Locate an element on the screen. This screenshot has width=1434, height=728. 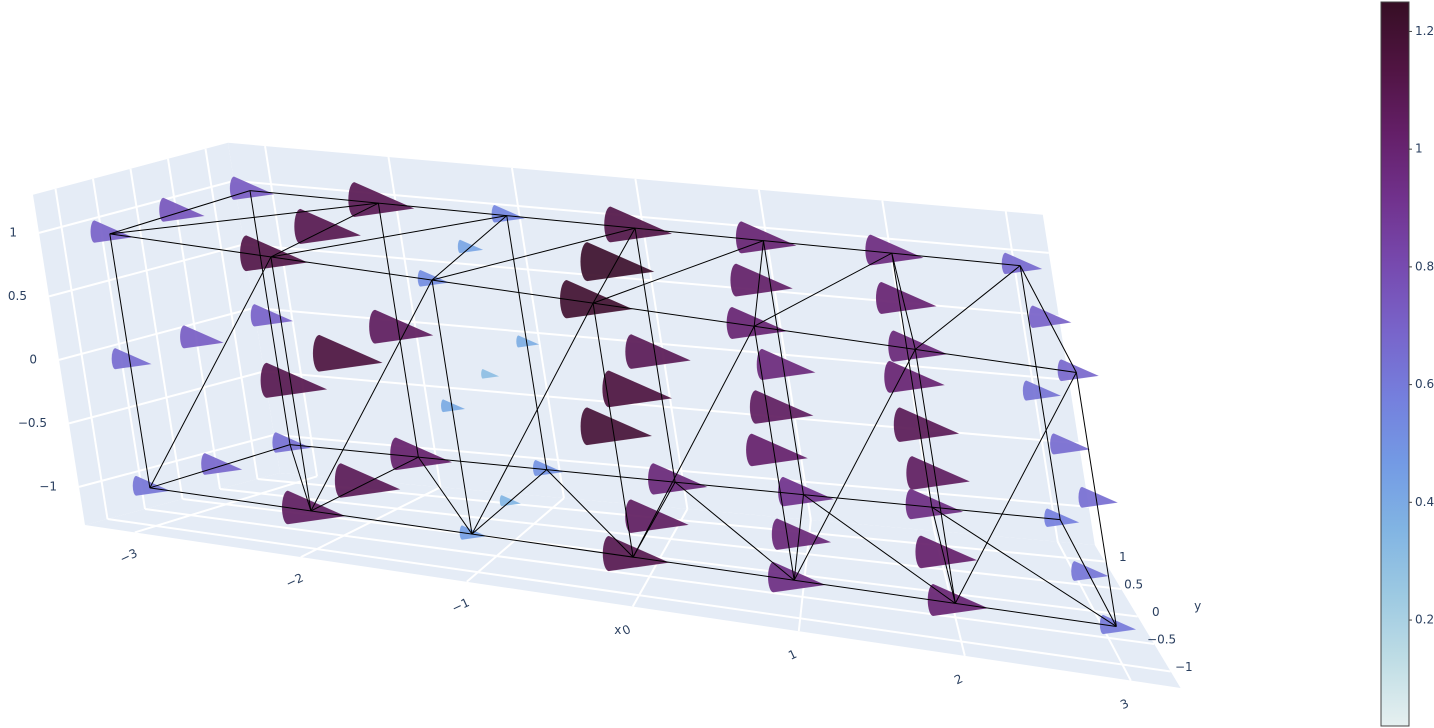
x-tick-label: −2 is located at coordinates (295, 581).